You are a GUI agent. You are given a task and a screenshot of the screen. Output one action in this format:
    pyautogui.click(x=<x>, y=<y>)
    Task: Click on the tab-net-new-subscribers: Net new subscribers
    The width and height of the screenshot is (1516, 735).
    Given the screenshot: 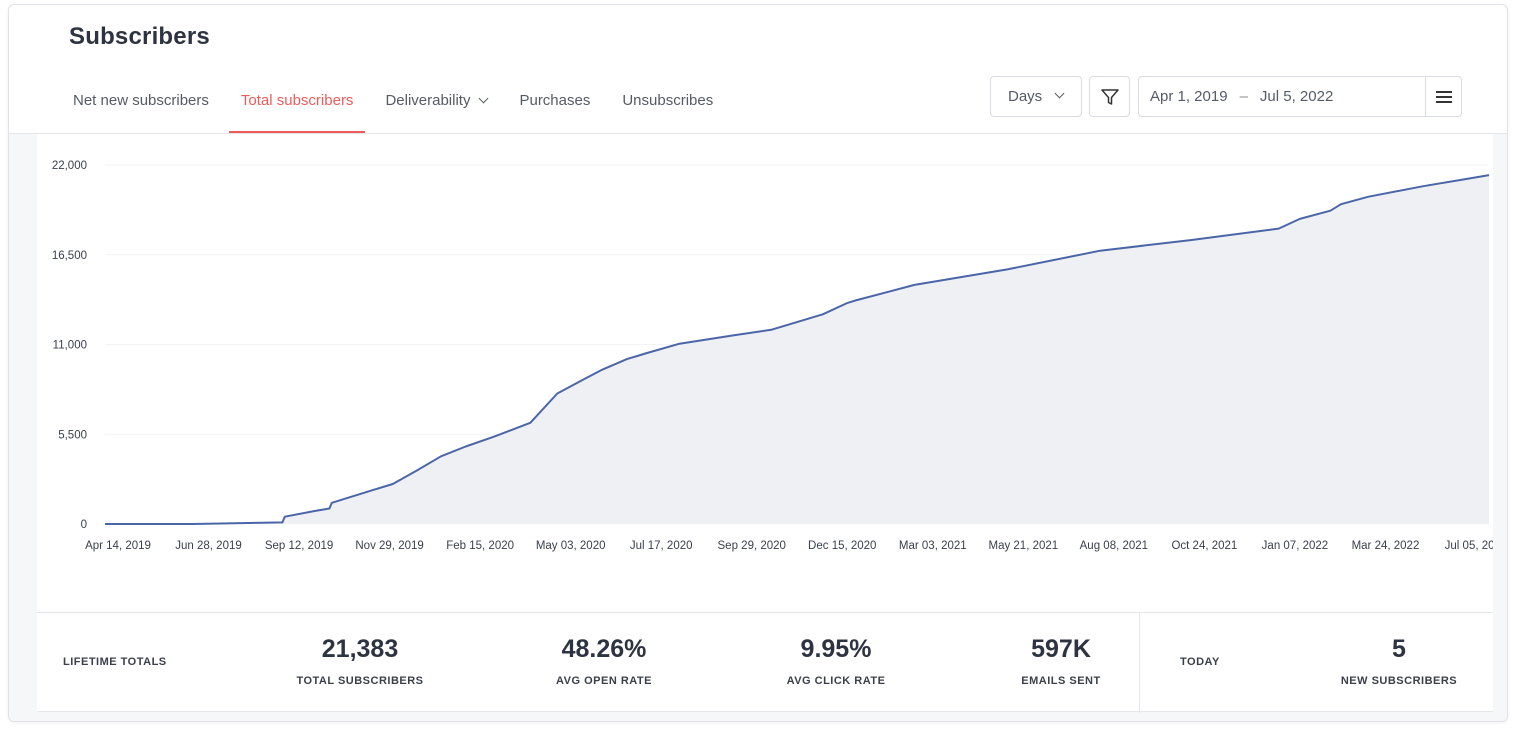 What is the action you would take?
    pyautogui.click(x=141, y=100)
    